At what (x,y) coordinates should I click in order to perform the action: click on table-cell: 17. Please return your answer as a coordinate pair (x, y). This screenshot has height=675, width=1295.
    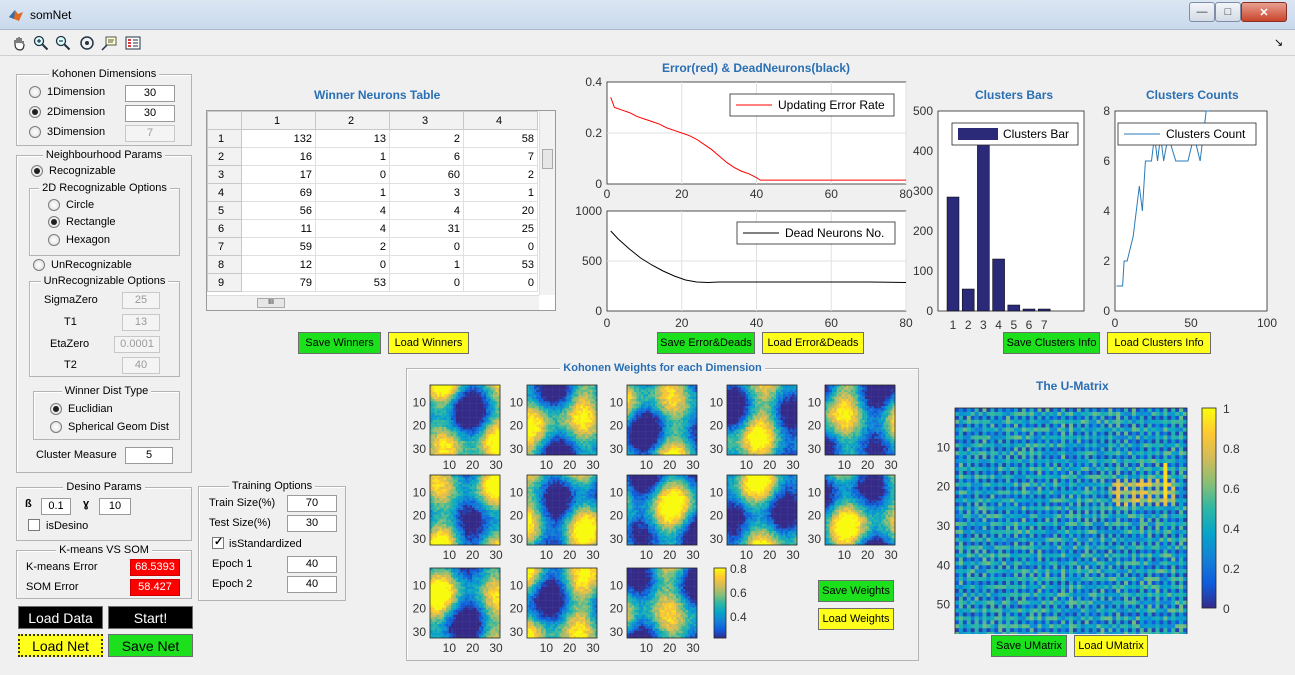
    Looking at the image, I should click on (278, 174).